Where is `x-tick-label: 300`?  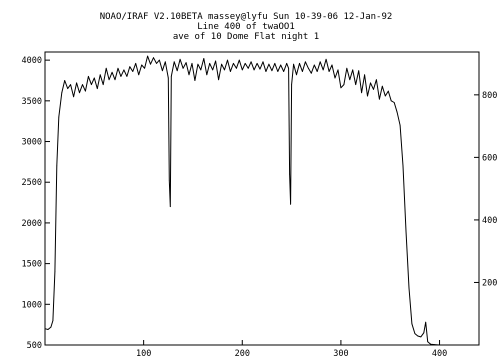 x-tick-label: 300 is located at coordinates (340, 354).